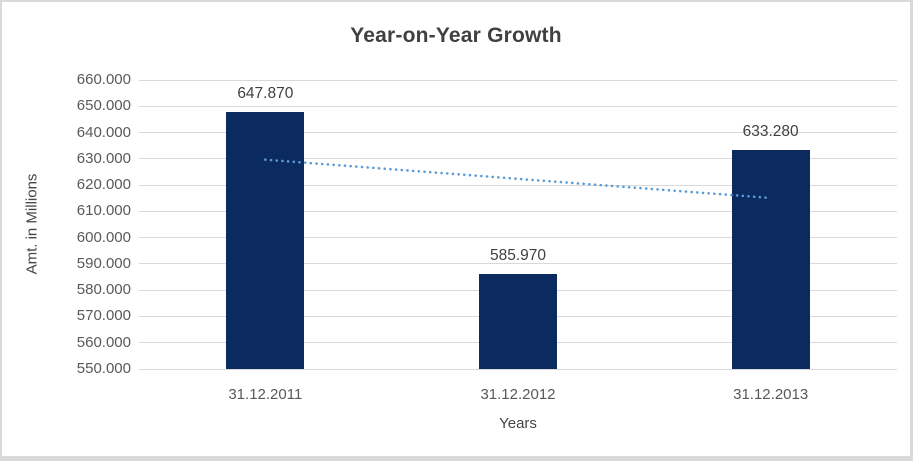 The height and width of the screenshot is (461, 913). Describe the element at coordinates (103, 316) in the screenshot. I see `y-tick-label: 570.000` at that location.